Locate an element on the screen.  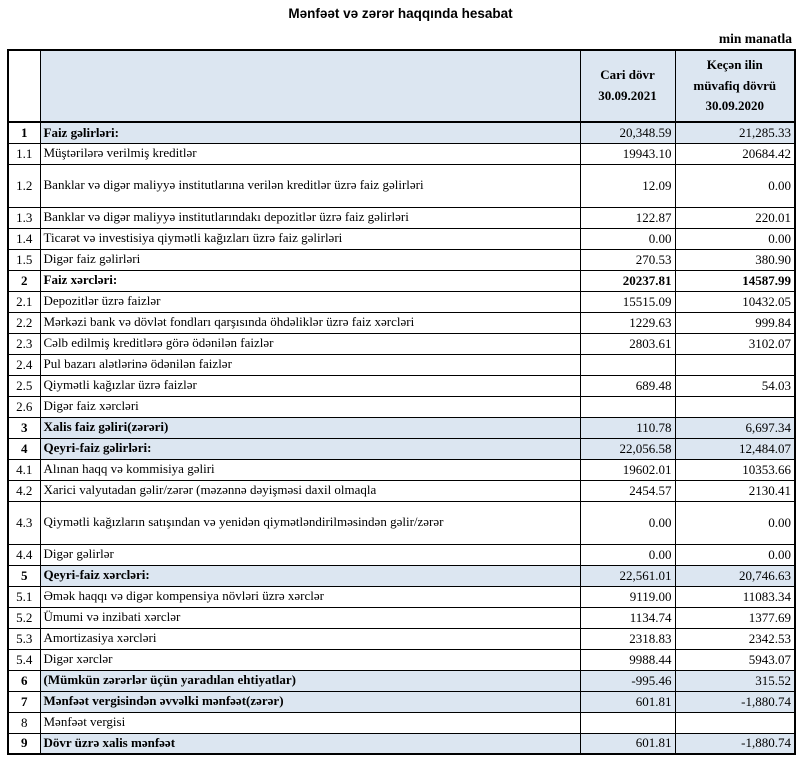
value-previous: 5943.07 is located at coordinates (735, 659).